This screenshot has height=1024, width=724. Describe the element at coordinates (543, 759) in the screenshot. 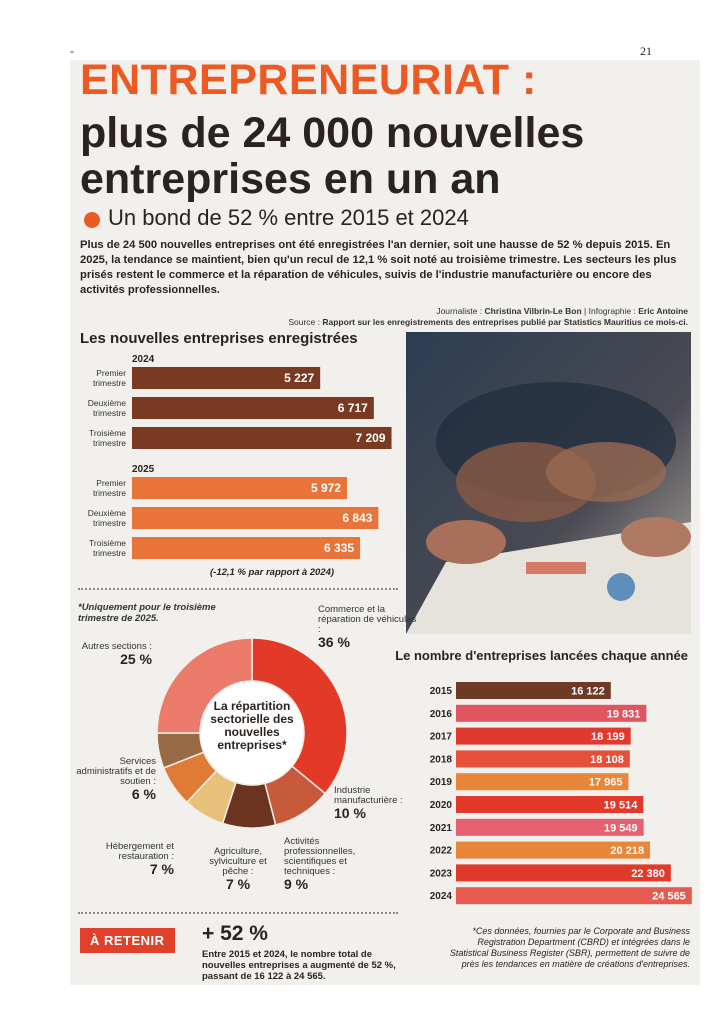

I see `bar-year-2018` at that location.